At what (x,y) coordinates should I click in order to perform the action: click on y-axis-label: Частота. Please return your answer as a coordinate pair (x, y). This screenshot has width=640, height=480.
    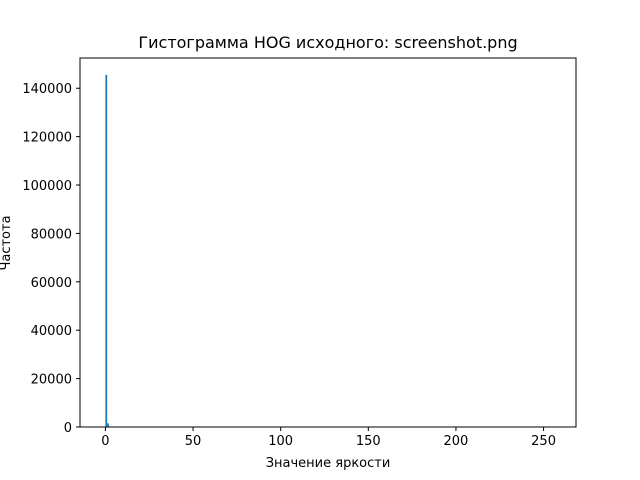
    Looking at the image, I should click on (7, 242).